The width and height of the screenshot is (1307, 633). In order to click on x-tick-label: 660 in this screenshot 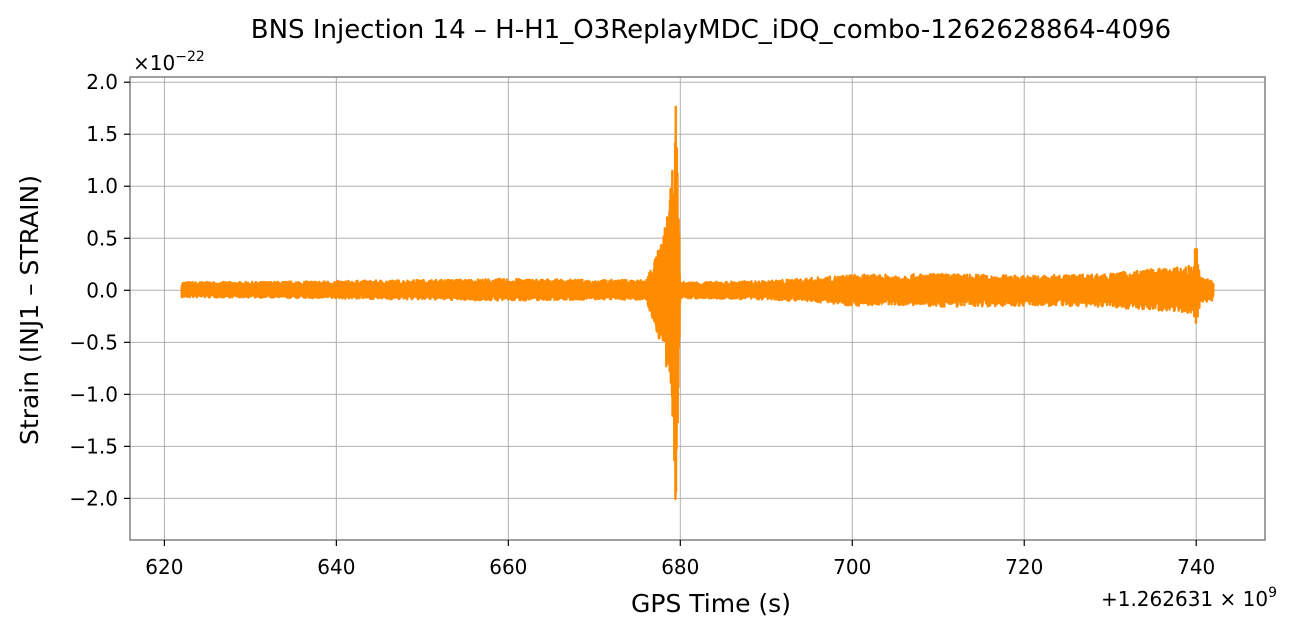, I will do `click(508, 567)`.